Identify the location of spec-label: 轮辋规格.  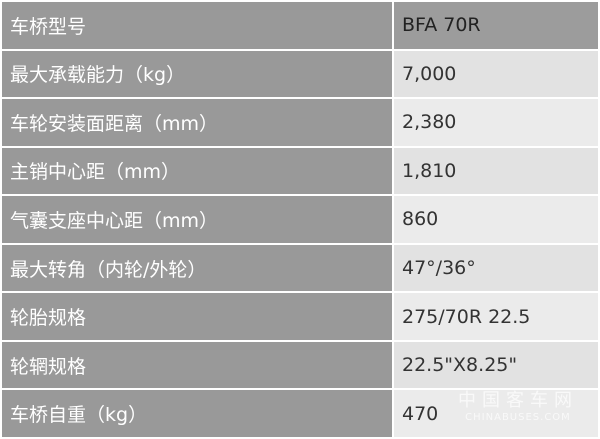
(197, 365).